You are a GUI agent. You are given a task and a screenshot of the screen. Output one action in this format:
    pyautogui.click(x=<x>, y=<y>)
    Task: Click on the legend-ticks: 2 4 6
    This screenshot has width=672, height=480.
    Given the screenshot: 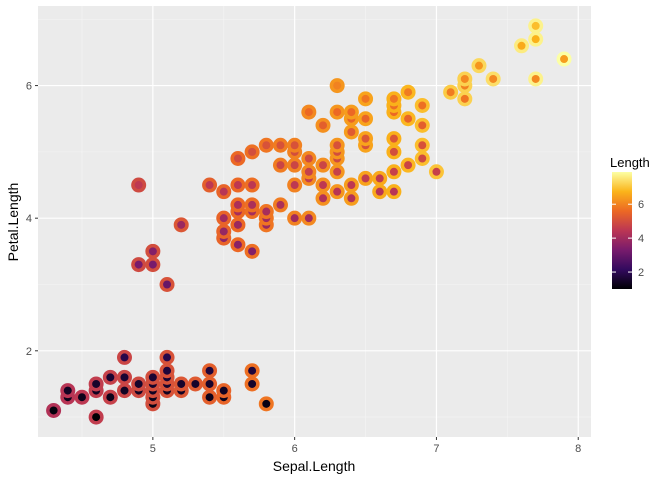 What is the action you would take?
    pyautogui.click(x=628, y=239)
    